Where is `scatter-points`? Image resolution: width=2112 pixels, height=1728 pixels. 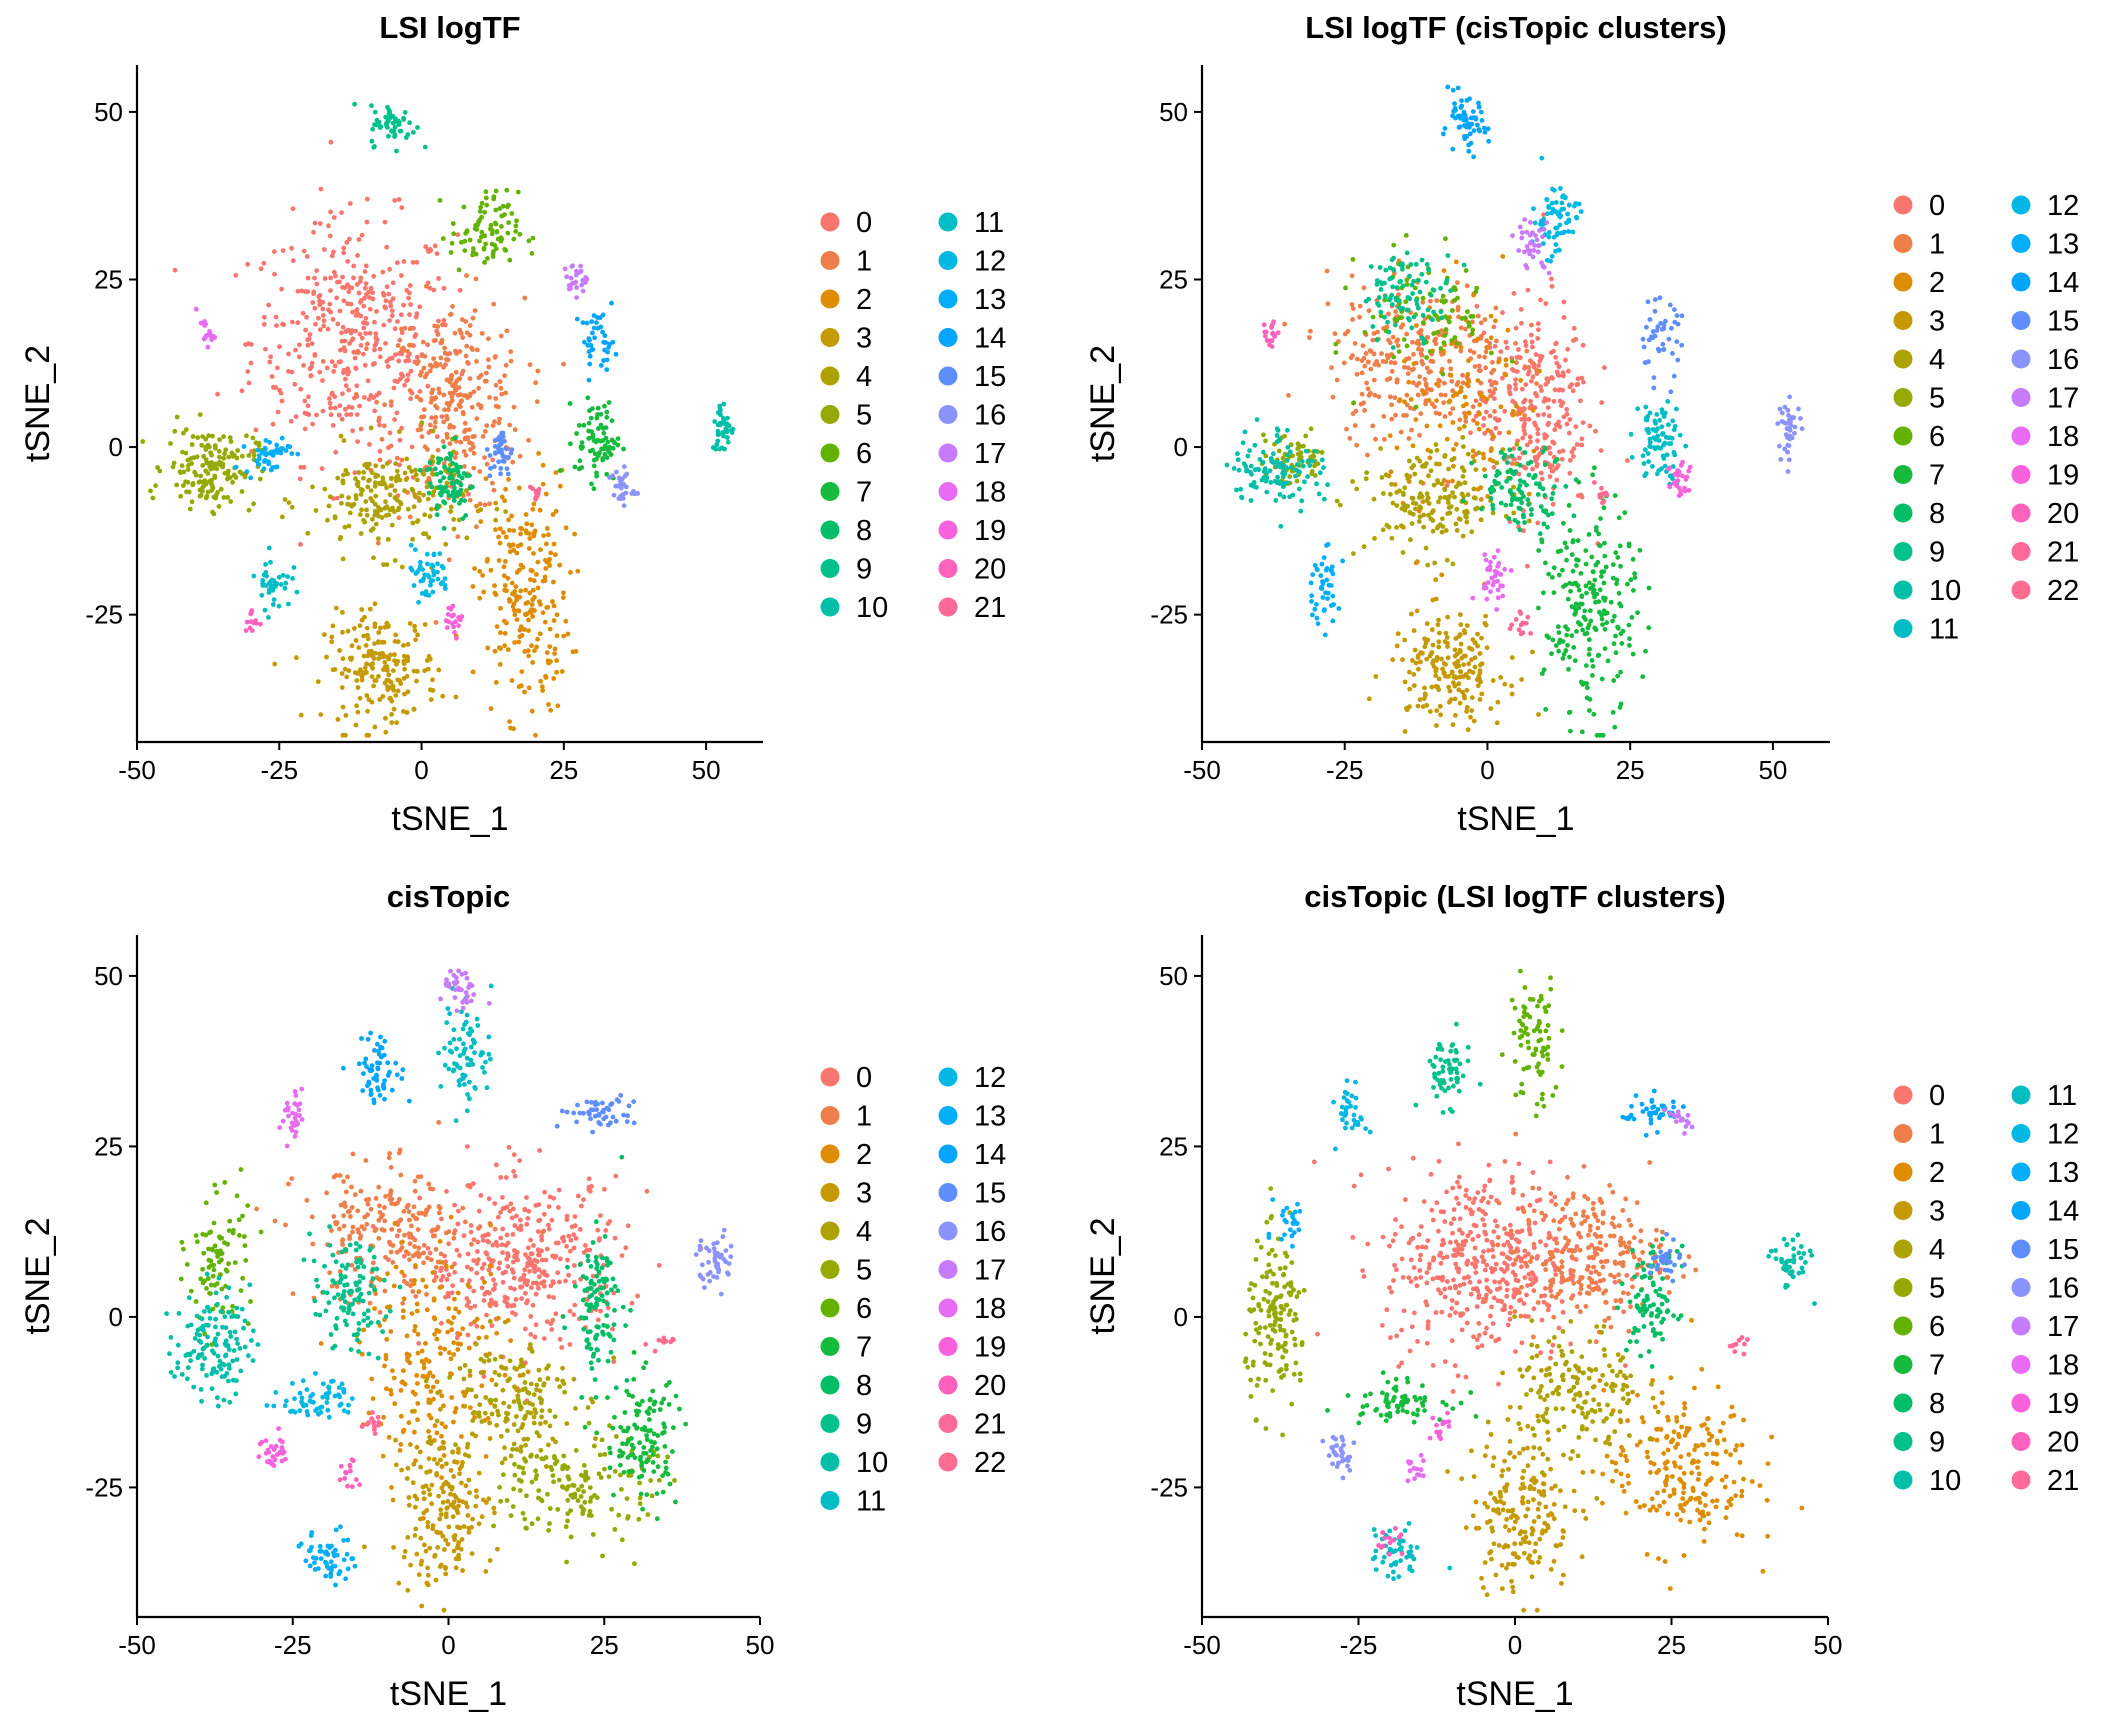 scatter-points is located at coordinates (1514, 411).